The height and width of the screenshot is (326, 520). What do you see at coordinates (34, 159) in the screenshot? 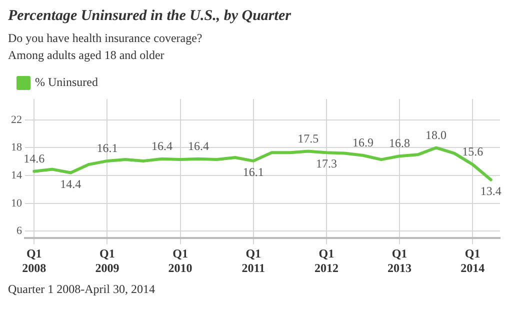
I see `data-label: 14.6` at bounding box center [34, 159].